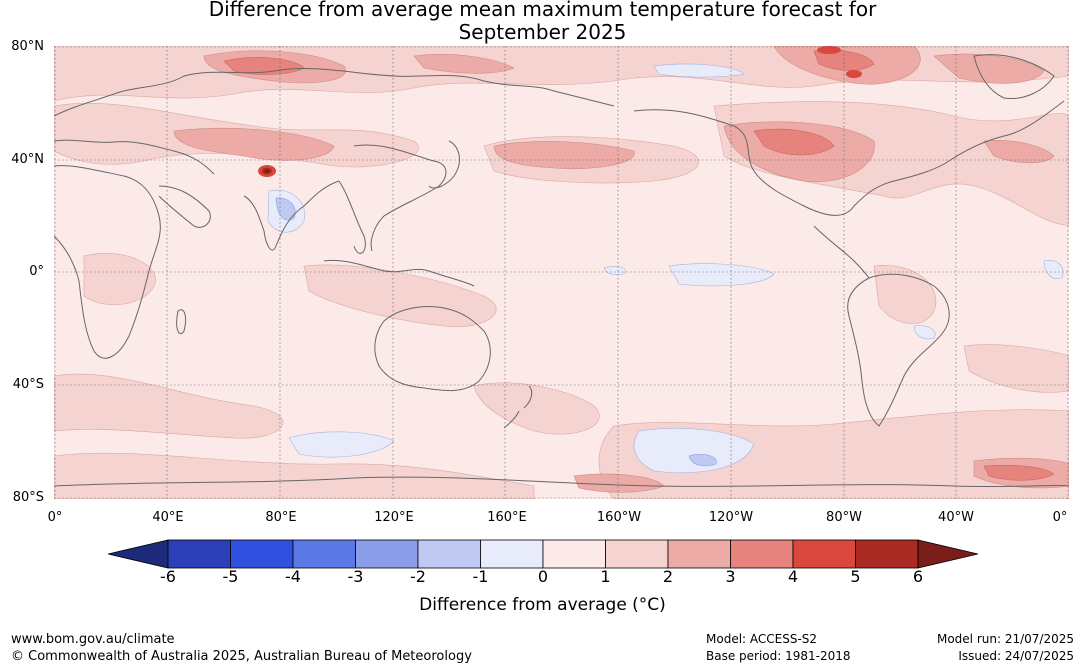 The image size is (1085, 667). I want to click on lon-label-40w: 40°W, so click(956, 517).